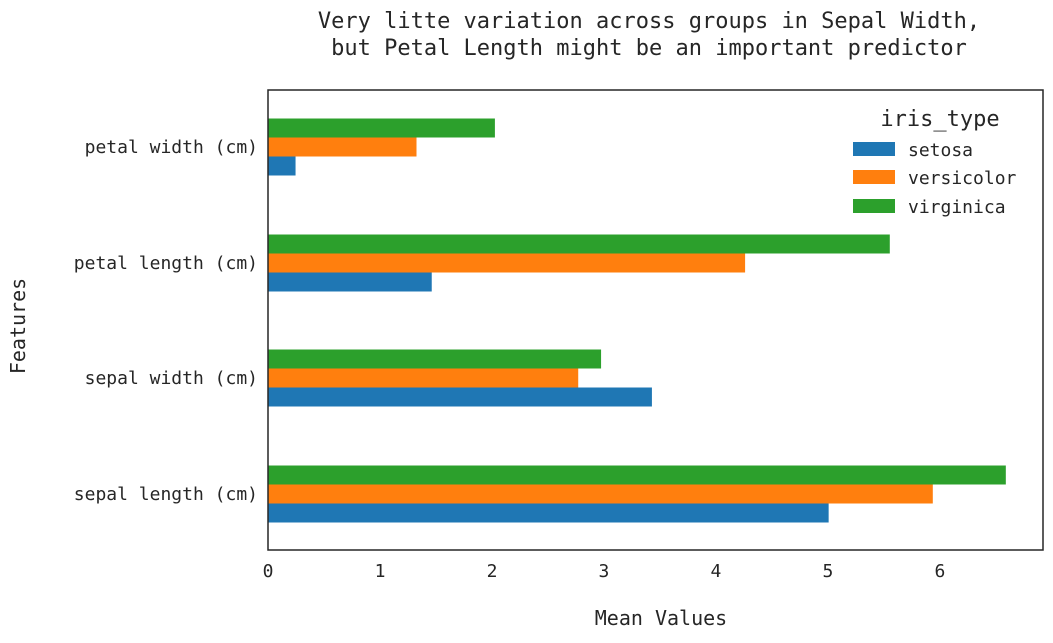 The image size is (1053, 643). What do you see at coordinates (874, 149) in the screenshot?
I see `legend-swatch-setosa` at bounding box center [874, 149].